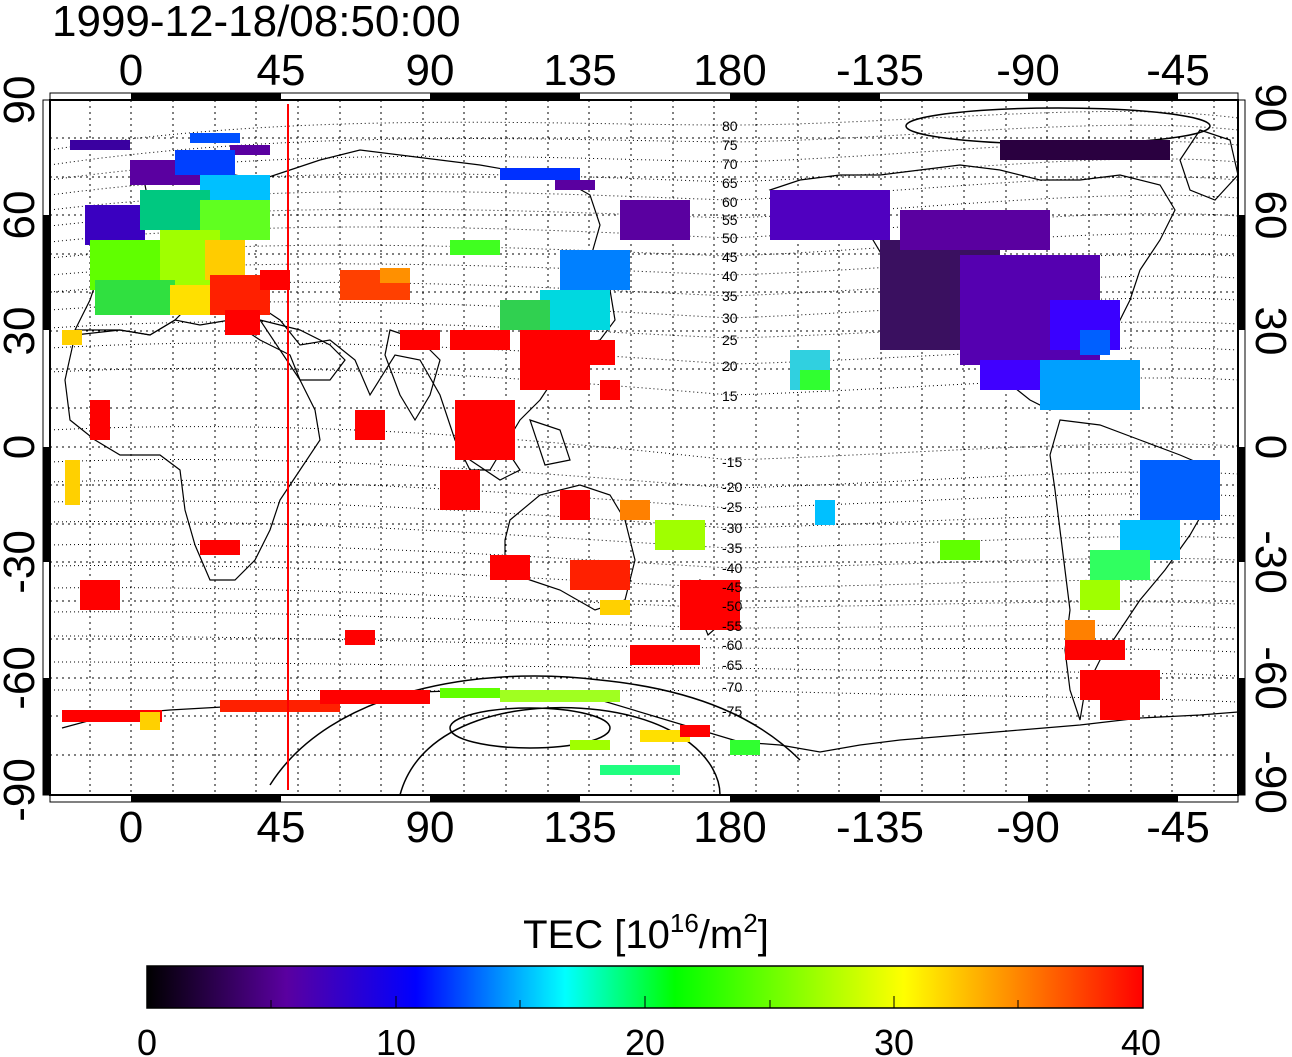  Describe the element at coordinates (730, 126) in the screenshot. I see `svg-text: 80` at that location.